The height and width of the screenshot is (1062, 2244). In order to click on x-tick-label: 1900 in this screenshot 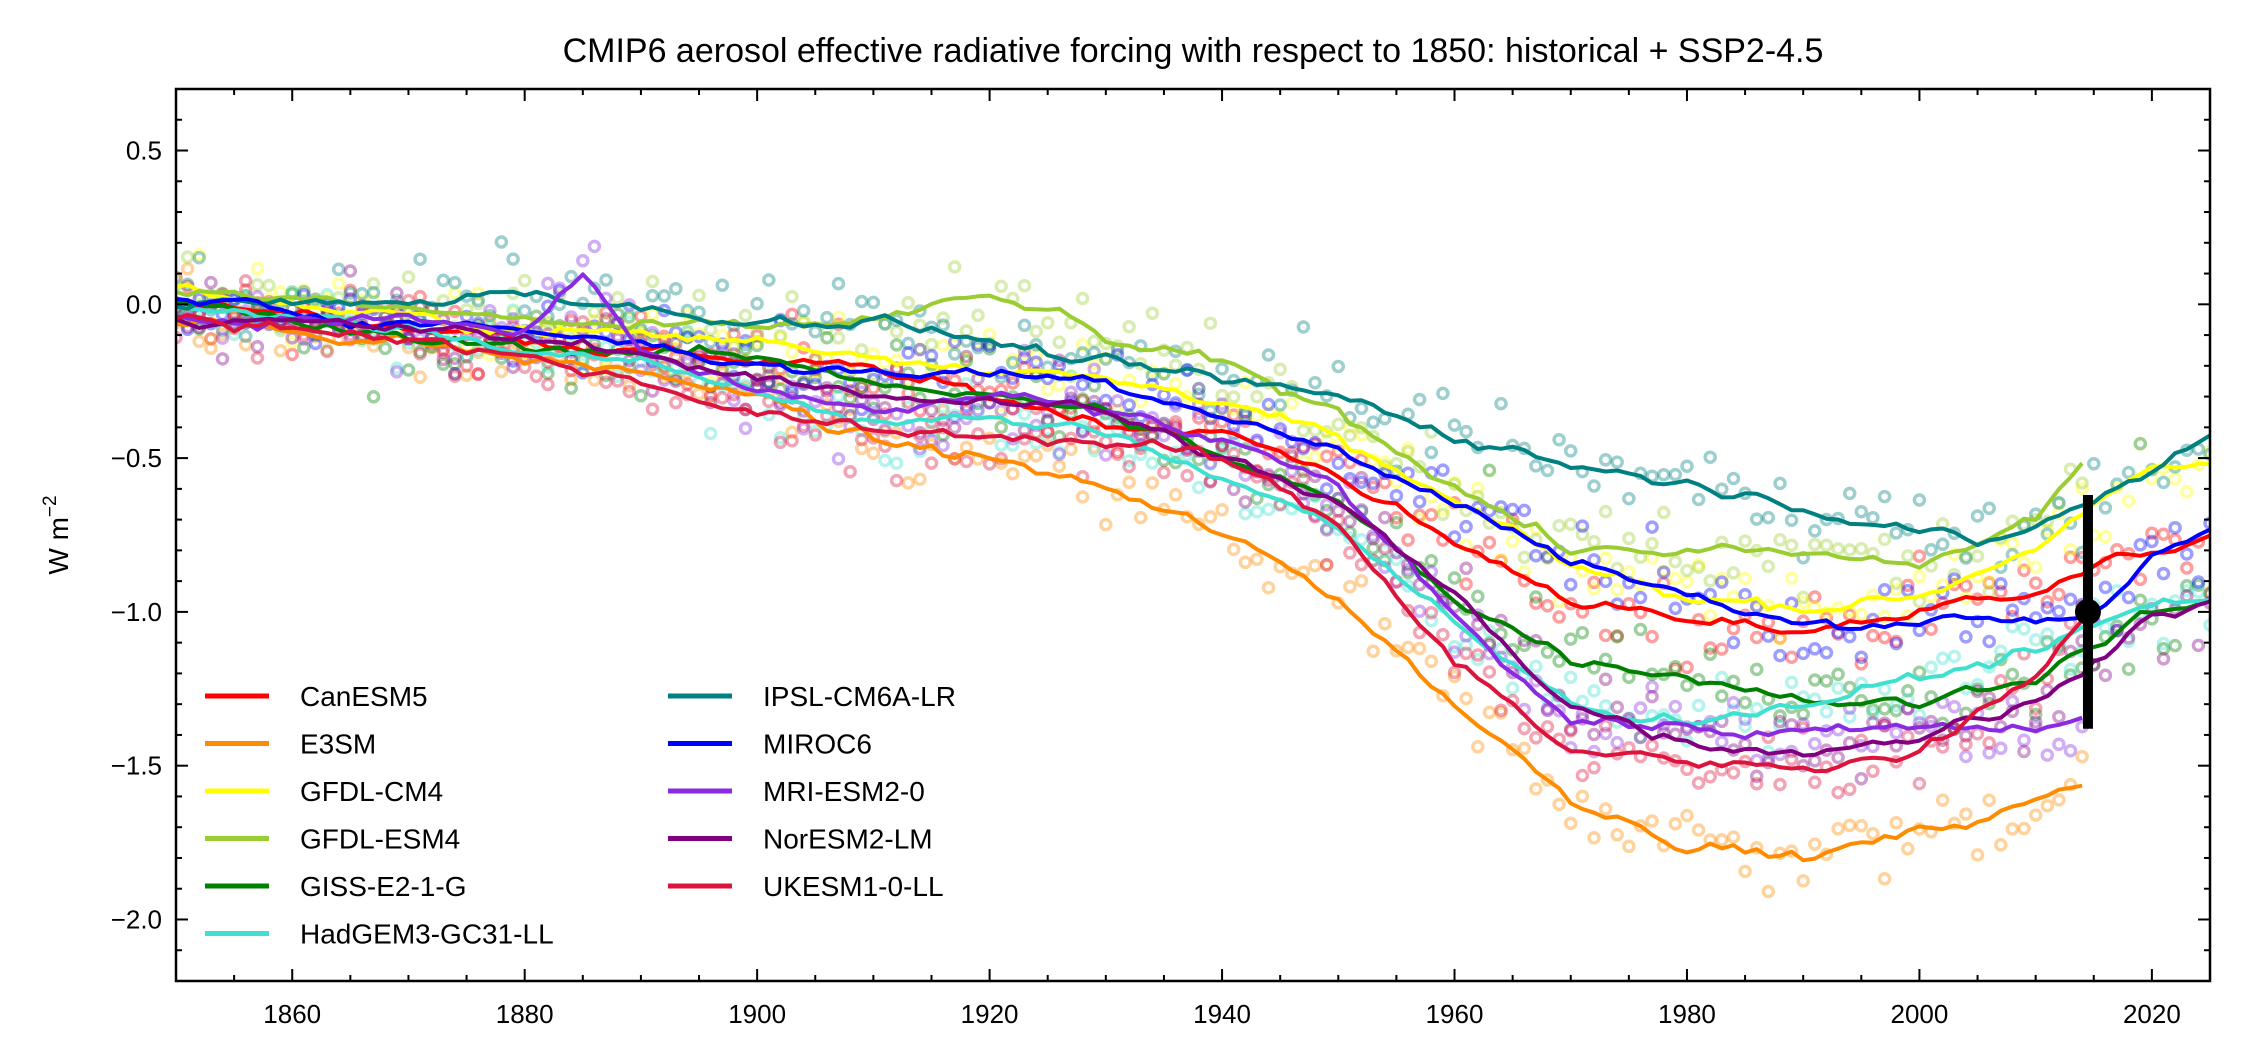, I will do `click(757, 1014)`.